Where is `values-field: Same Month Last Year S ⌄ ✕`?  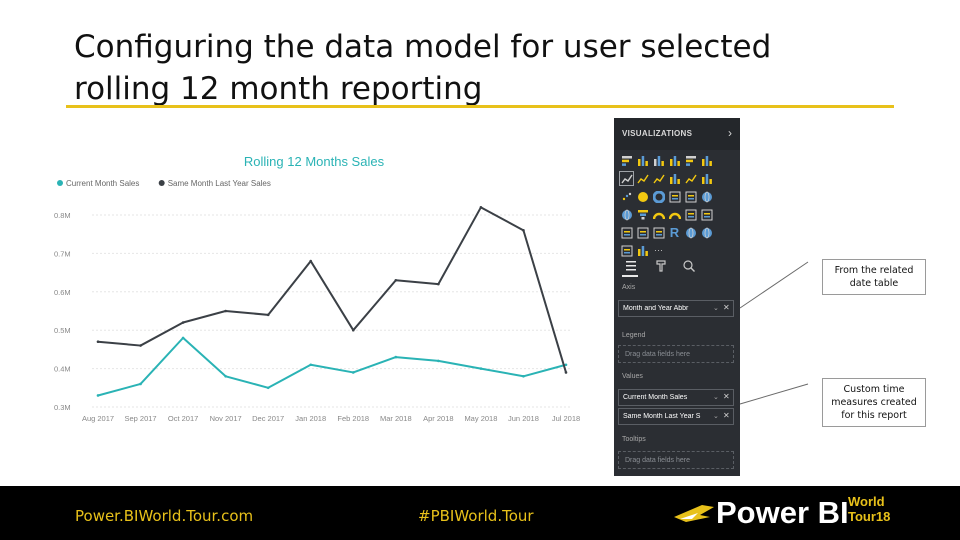 values-field: Same Month Last Year S ⌄ ✕ is located at coordinates (676, 416).